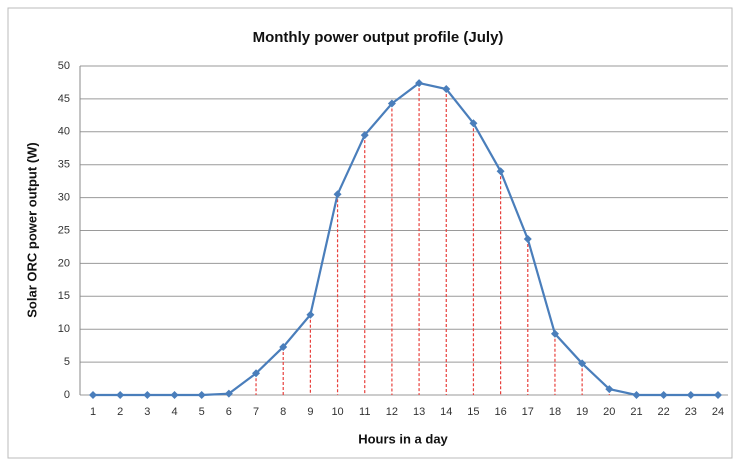 This screenshot has width=740, height=465. I want to click on x-tick-label: 8, so click(283, 412).